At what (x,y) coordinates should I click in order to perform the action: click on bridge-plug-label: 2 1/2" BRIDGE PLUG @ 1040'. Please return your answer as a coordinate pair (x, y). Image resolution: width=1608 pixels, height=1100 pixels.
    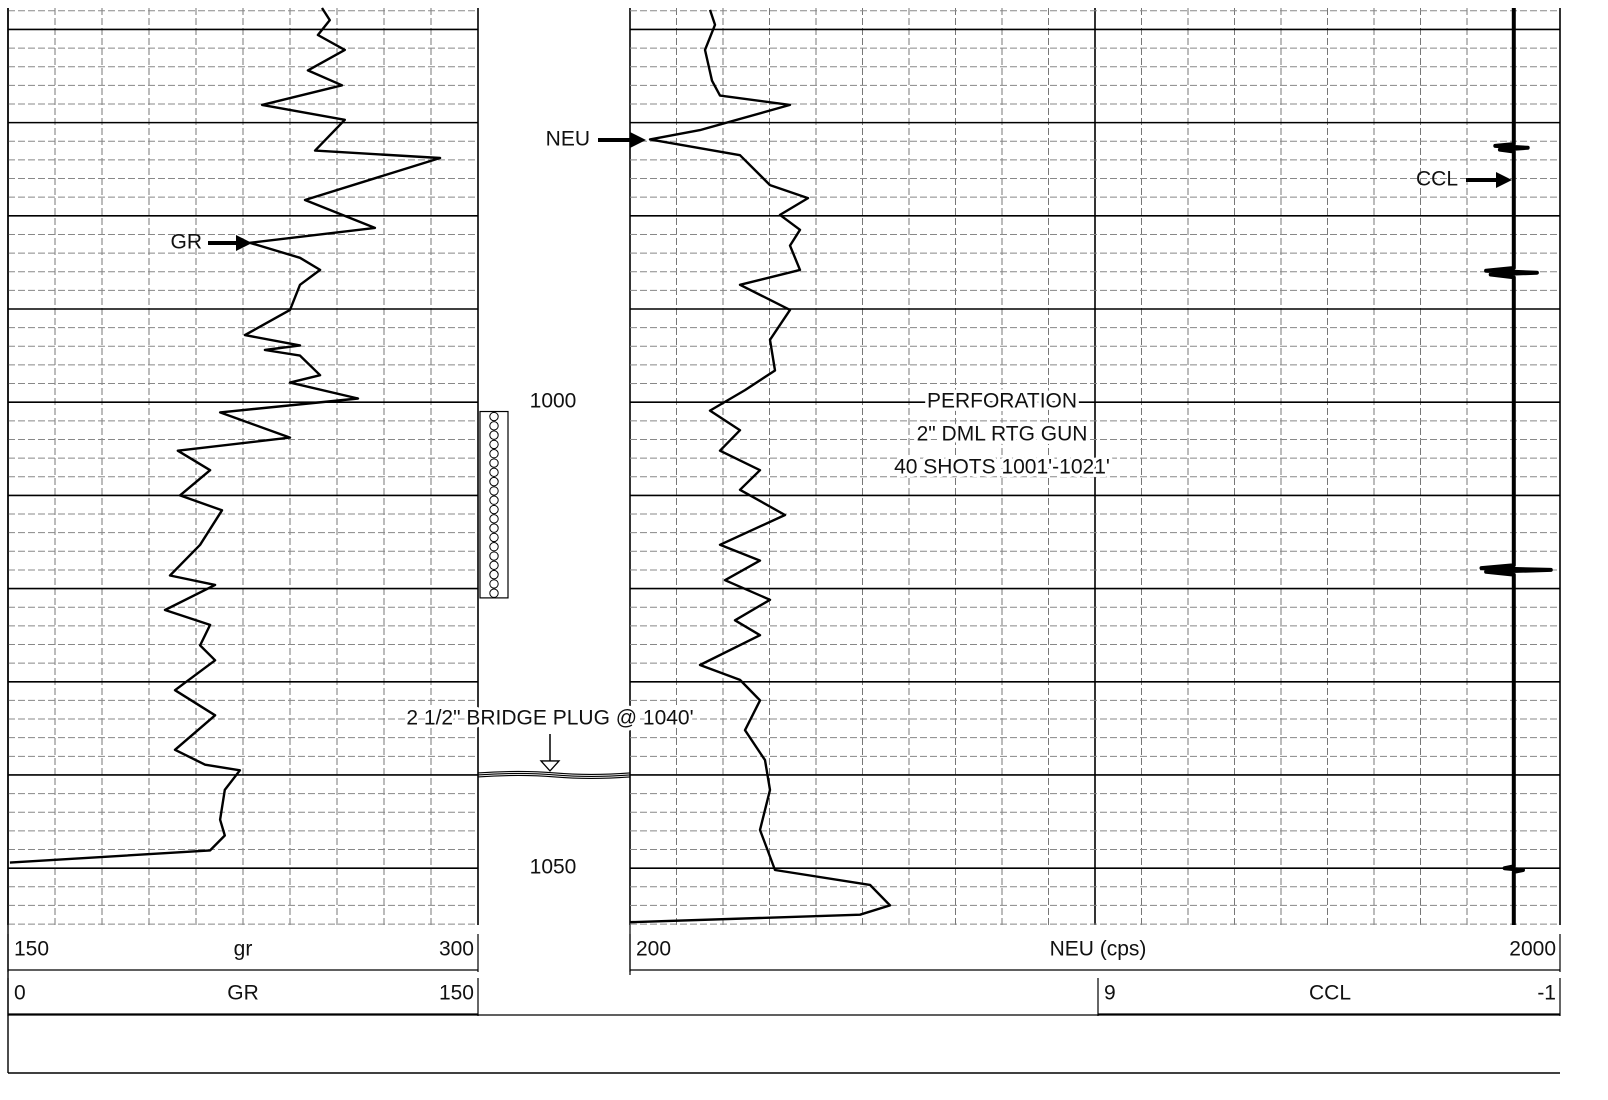
    Looking at the image, I should click on (549, 718).